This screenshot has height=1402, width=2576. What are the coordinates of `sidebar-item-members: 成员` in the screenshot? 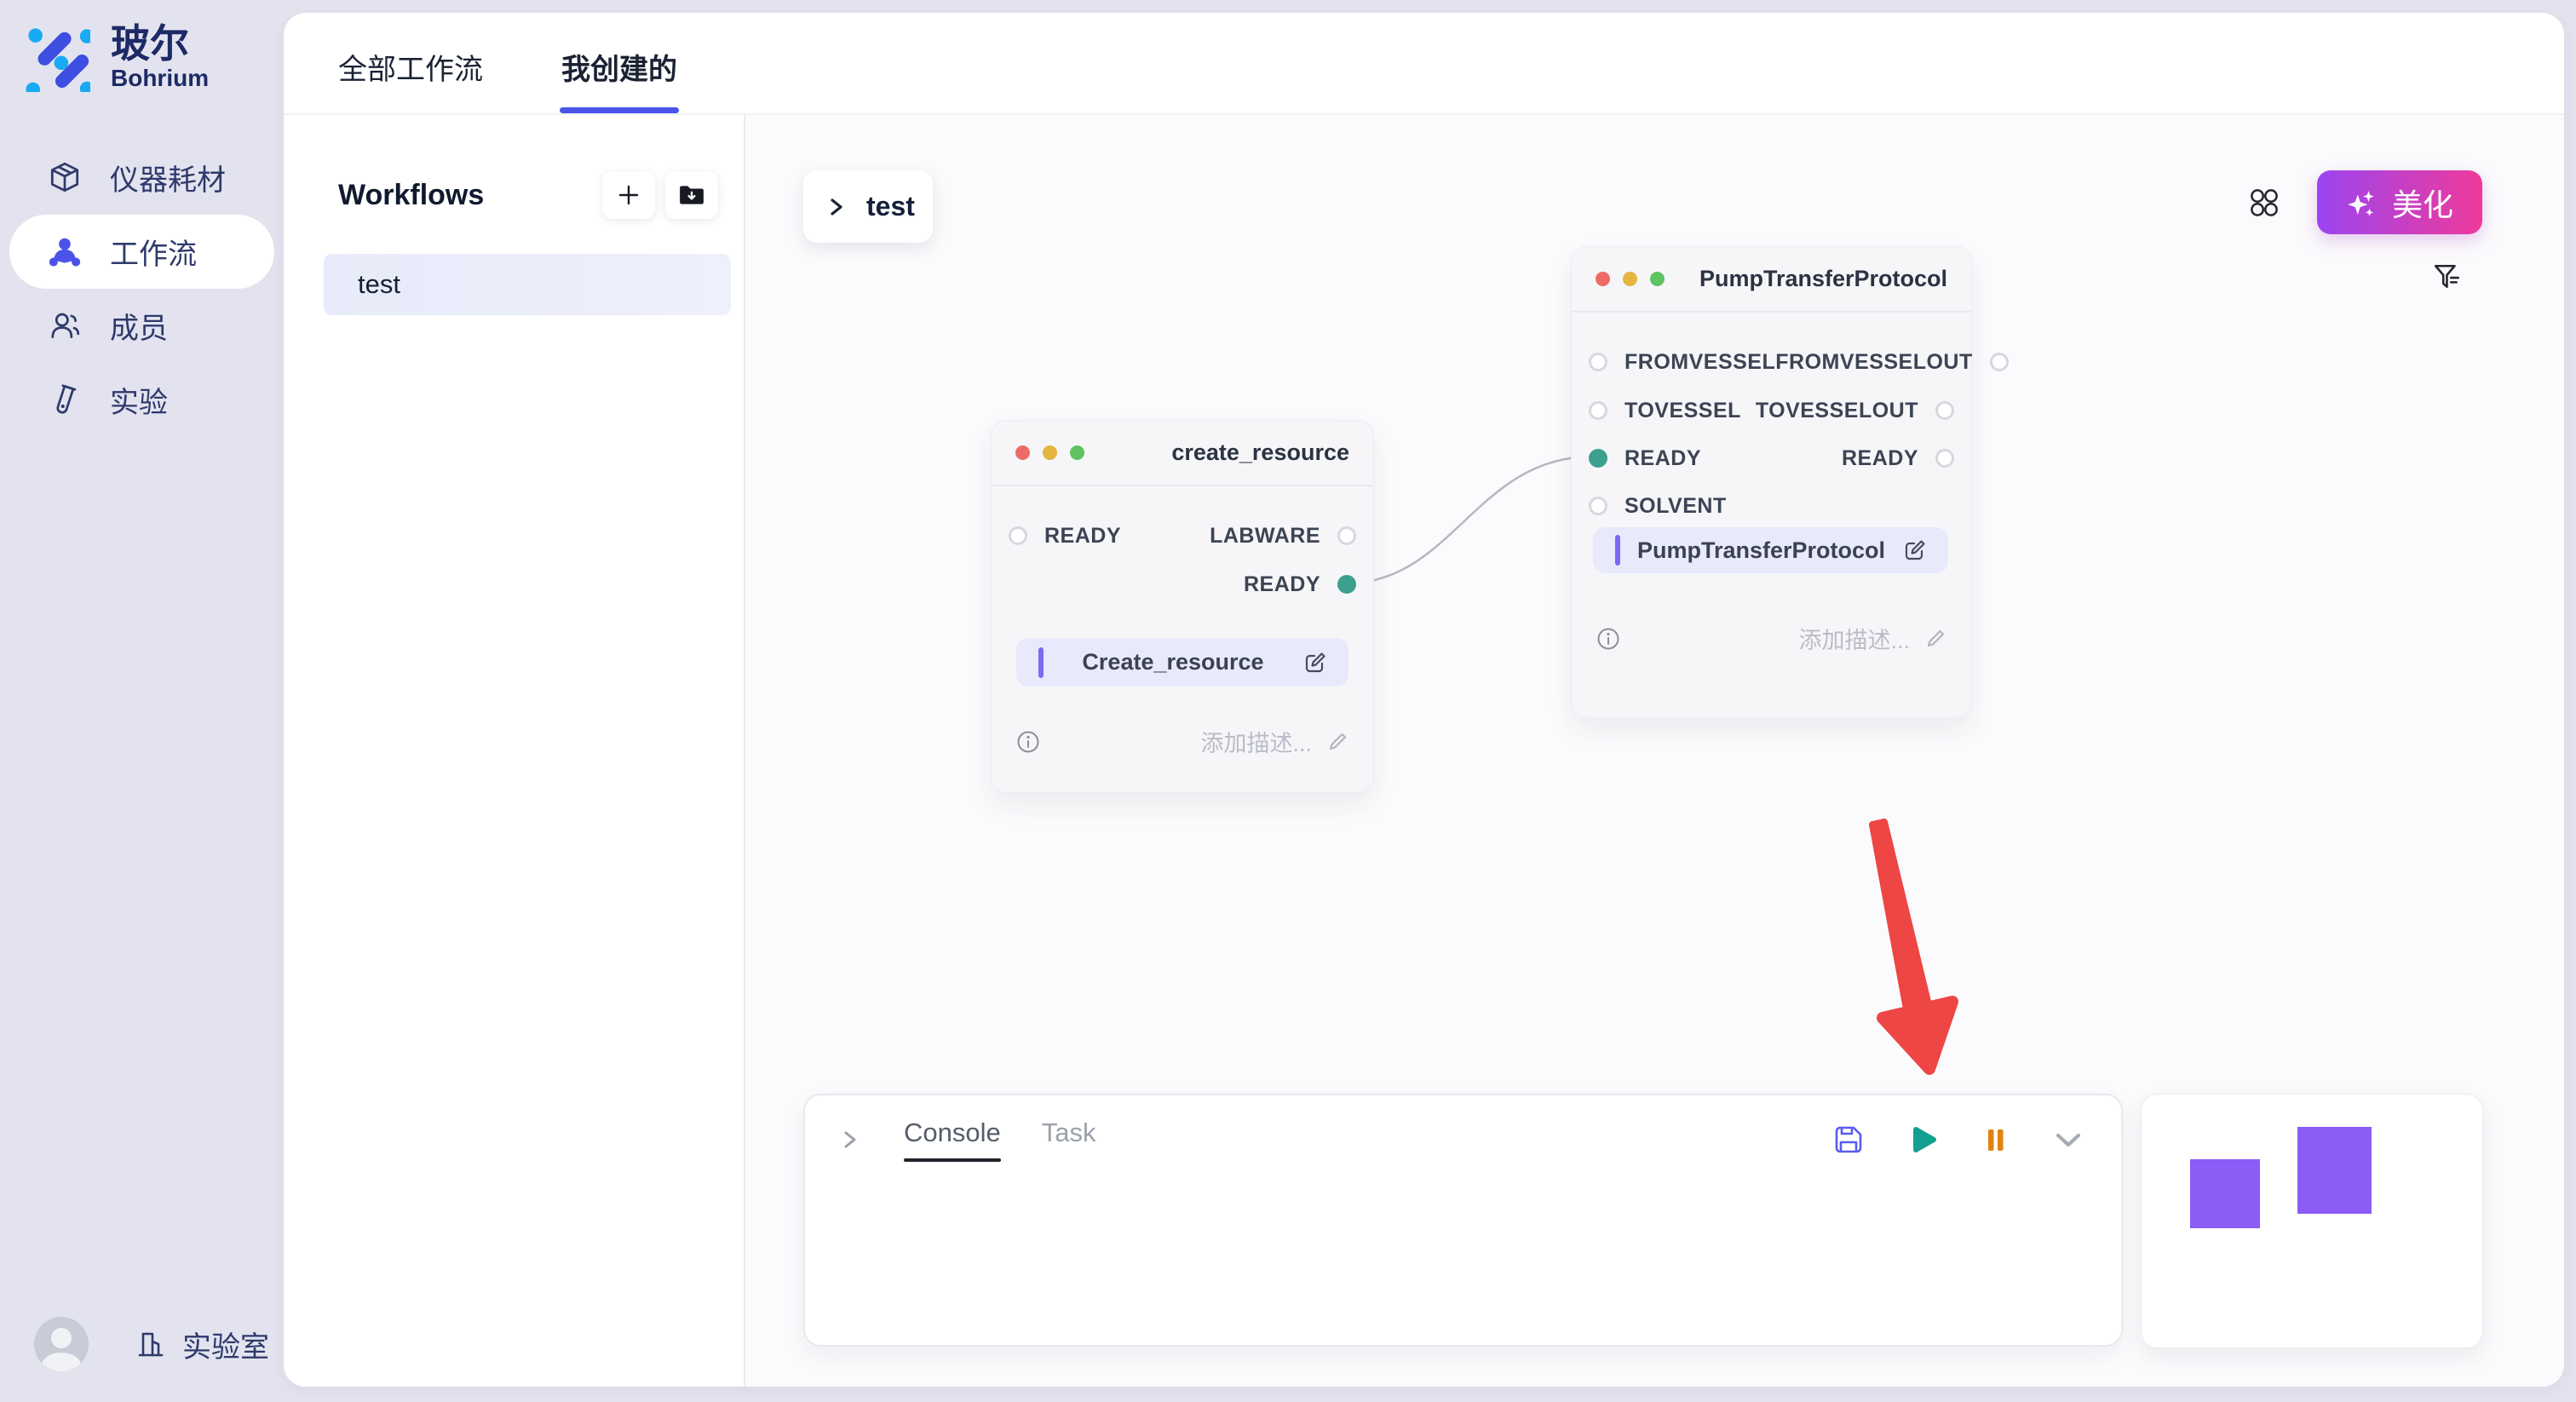 It's located at (142, 326).